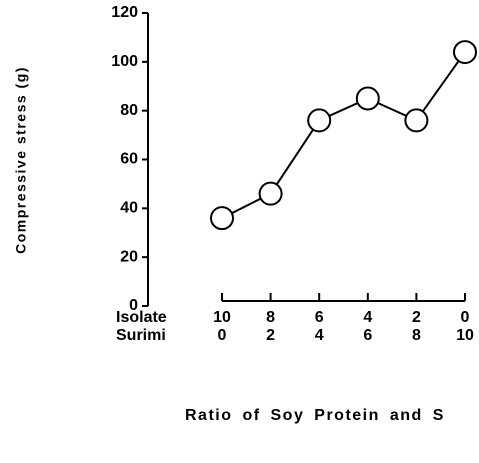 The height and width of the screenshot is (463, 479). I want to click on y-tick-label: 60, so click(129, 159).